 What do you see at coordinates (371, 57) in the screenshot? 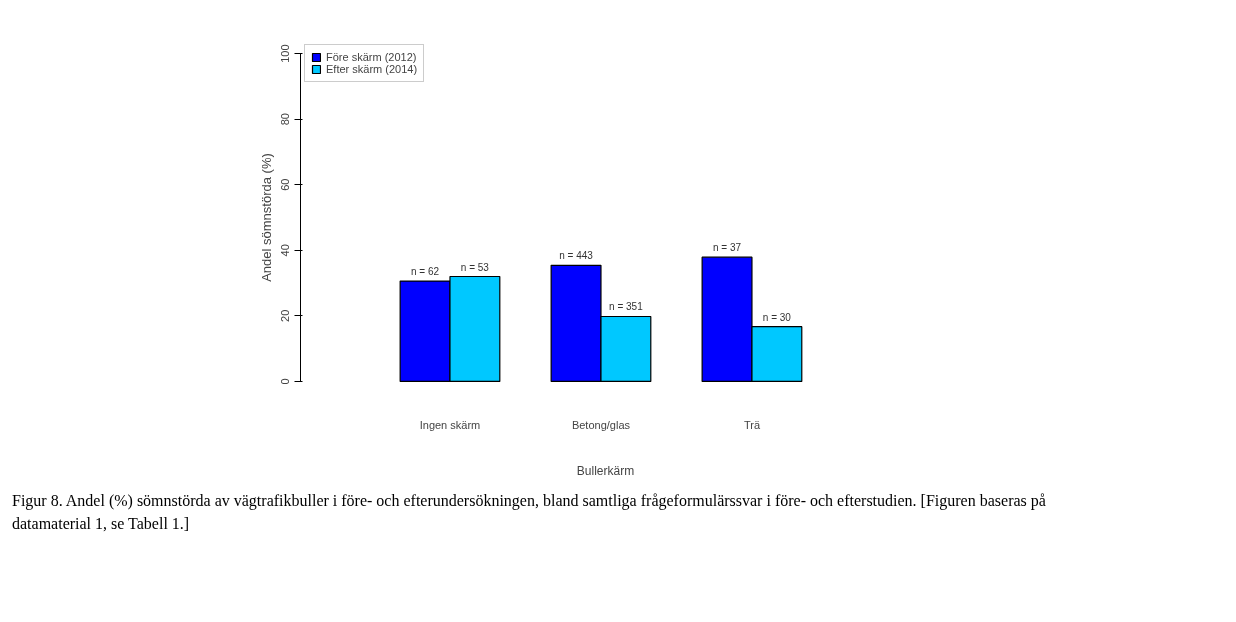
I see `legend-label: Före skärm (2012)` at bounding box center [371, 57].